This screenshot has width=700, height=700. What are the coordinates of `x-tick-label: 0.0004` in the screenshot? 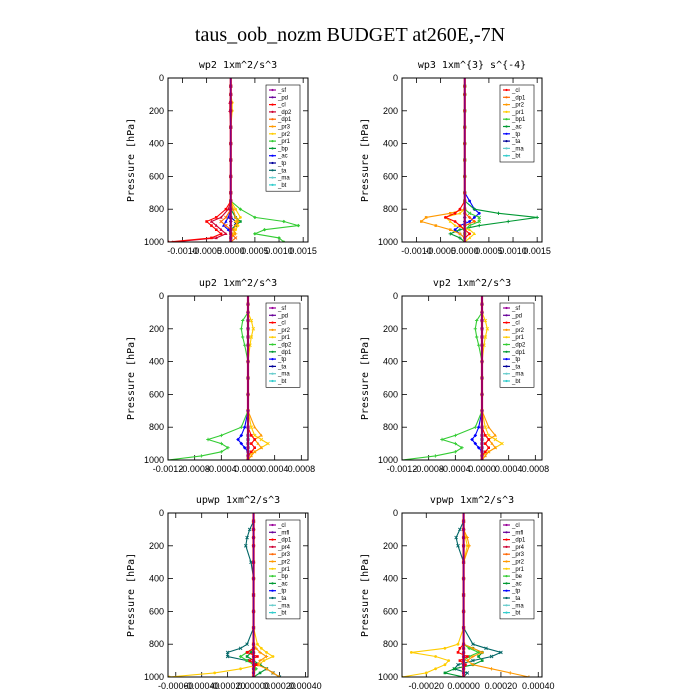 It's located at (275, 469).